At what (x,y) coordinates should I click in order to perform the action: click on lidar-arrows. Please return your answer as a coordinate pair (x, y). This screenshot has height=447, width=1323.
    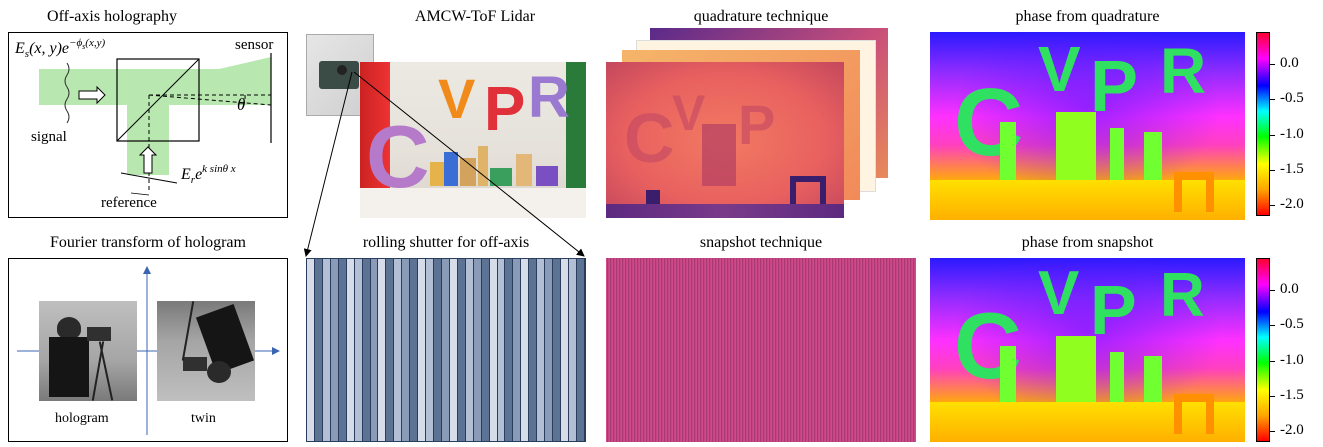
    Looking at the image, I should click on (444, 164).